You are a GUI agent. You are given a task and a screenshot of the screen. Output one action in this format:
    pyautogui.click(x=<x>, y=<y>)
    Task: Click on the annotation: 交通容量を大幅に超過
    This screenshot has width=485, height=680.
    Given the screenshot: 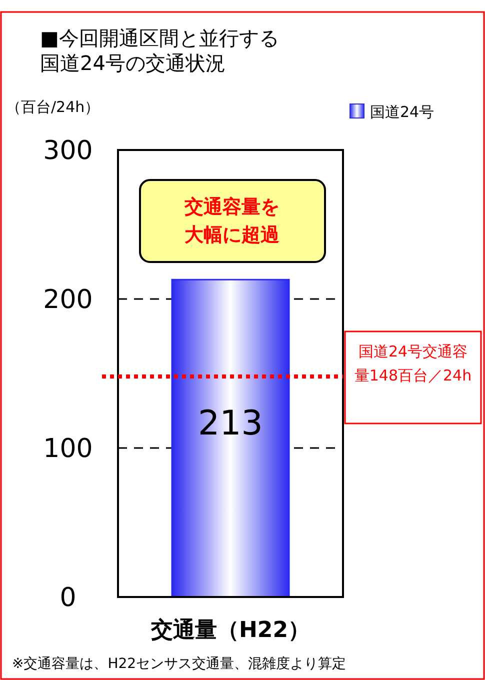 What is the action you would take?
    pyautogui.click(x=232, y=221)
    